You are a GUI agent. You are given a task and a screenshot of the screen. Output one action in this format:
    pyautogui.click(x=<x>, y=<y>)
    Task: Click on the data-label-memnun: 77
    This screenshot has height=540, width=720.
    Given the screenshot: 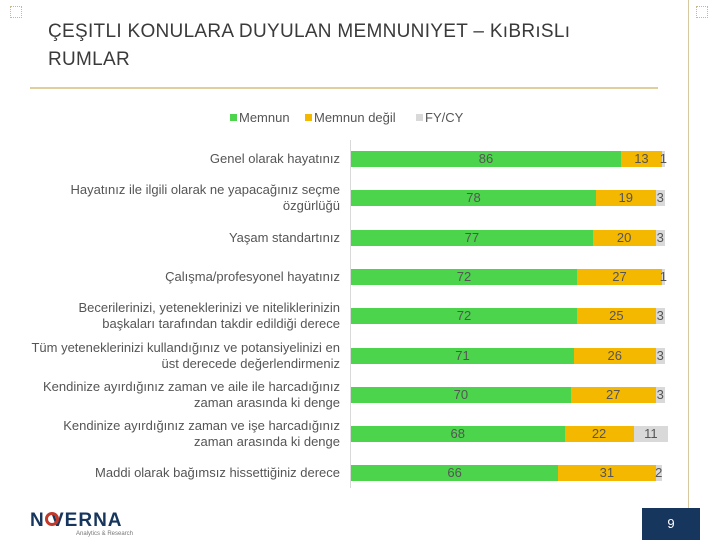 What is the action you would take?
    pyautogui.click(x=472, y=237)
    